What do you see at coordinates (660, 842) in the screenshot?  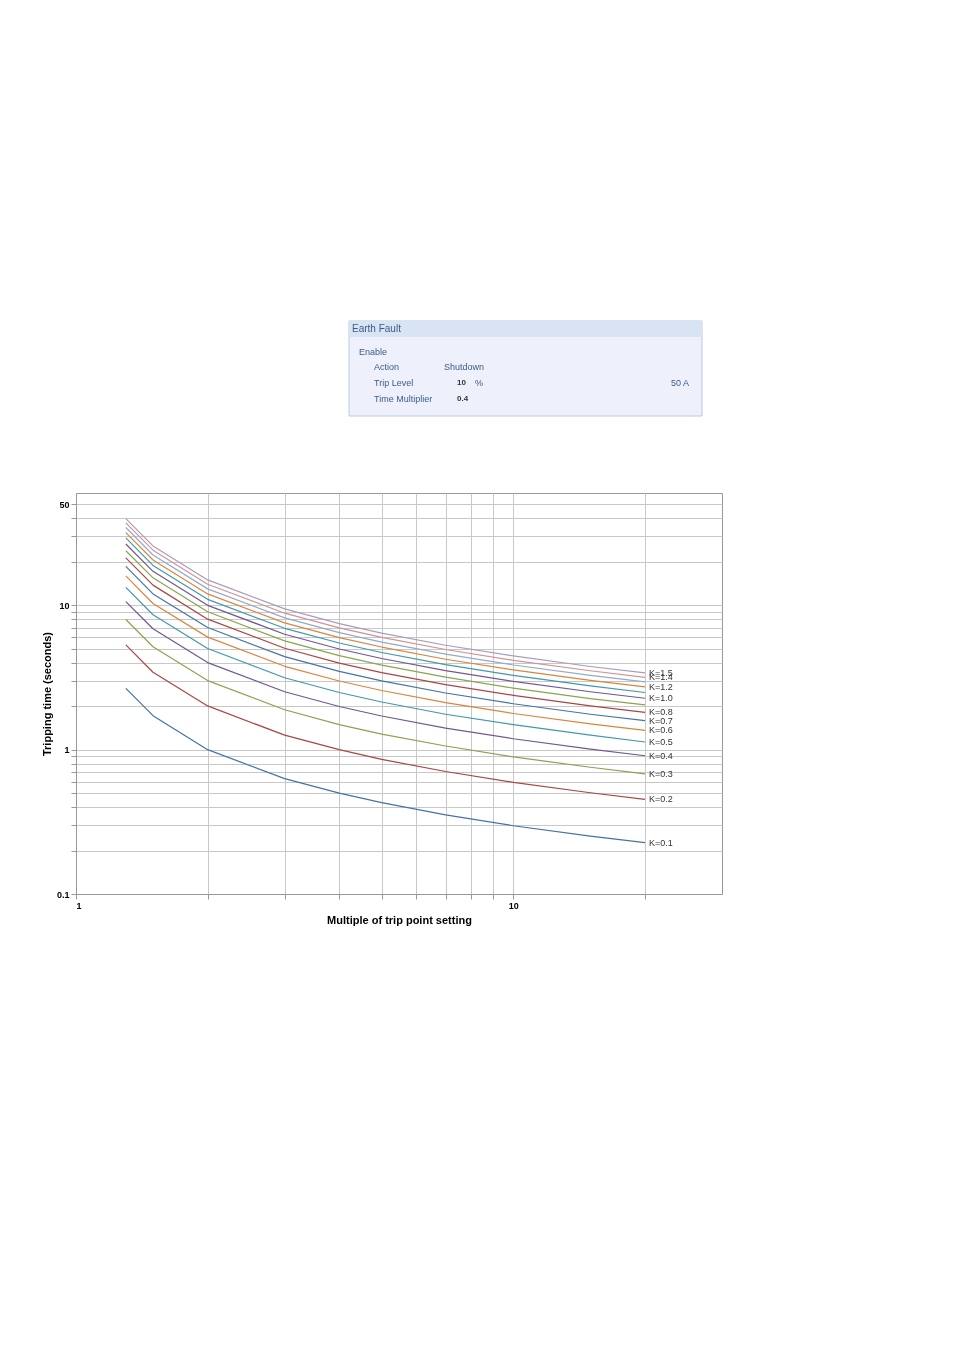 I see `series-label: K=0.1` at bounding box center [660, 842].